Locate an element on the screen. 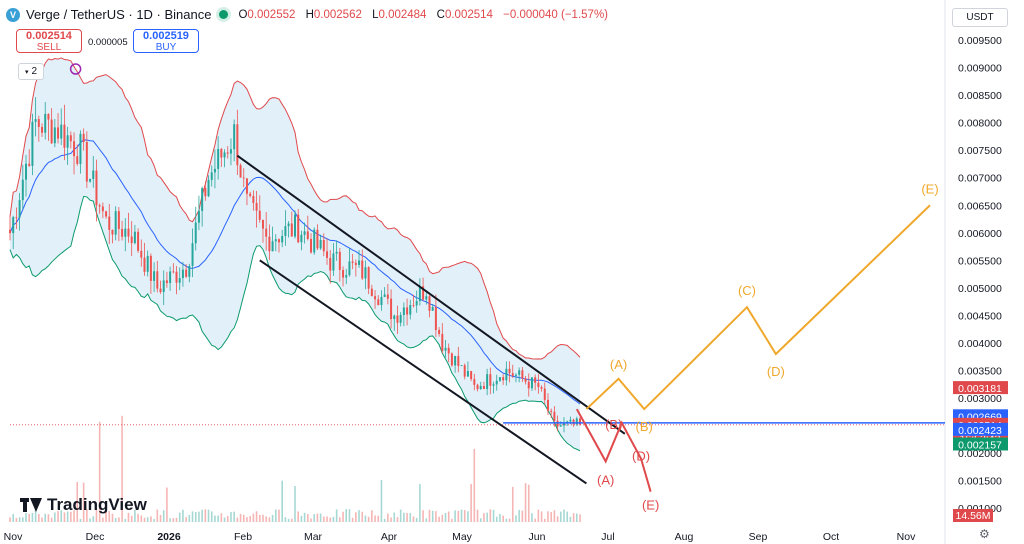 The image size is (1024, 544). wave-label: (B) is located at coordinates (613, 424).